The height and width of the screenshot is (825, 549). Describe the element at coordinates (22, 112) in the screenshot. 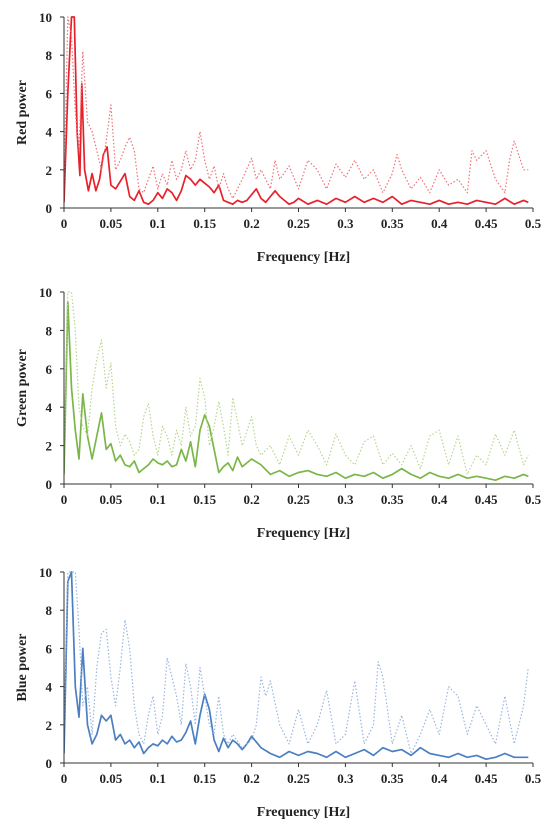

I see `y-axis-title: Red power` at that location.